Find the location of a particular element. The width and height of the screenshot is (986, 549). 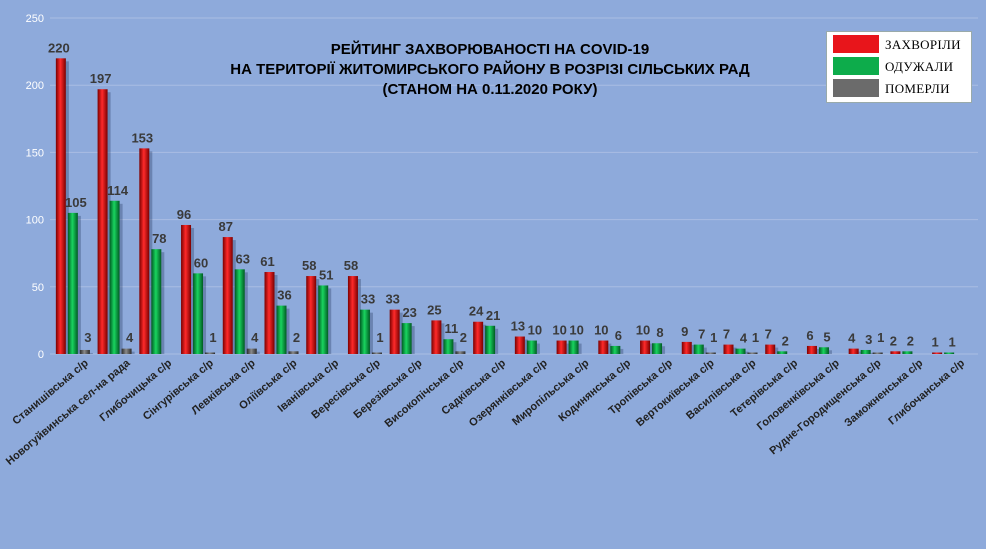

data-label-died: 2 is located at coordinates (296, 337).